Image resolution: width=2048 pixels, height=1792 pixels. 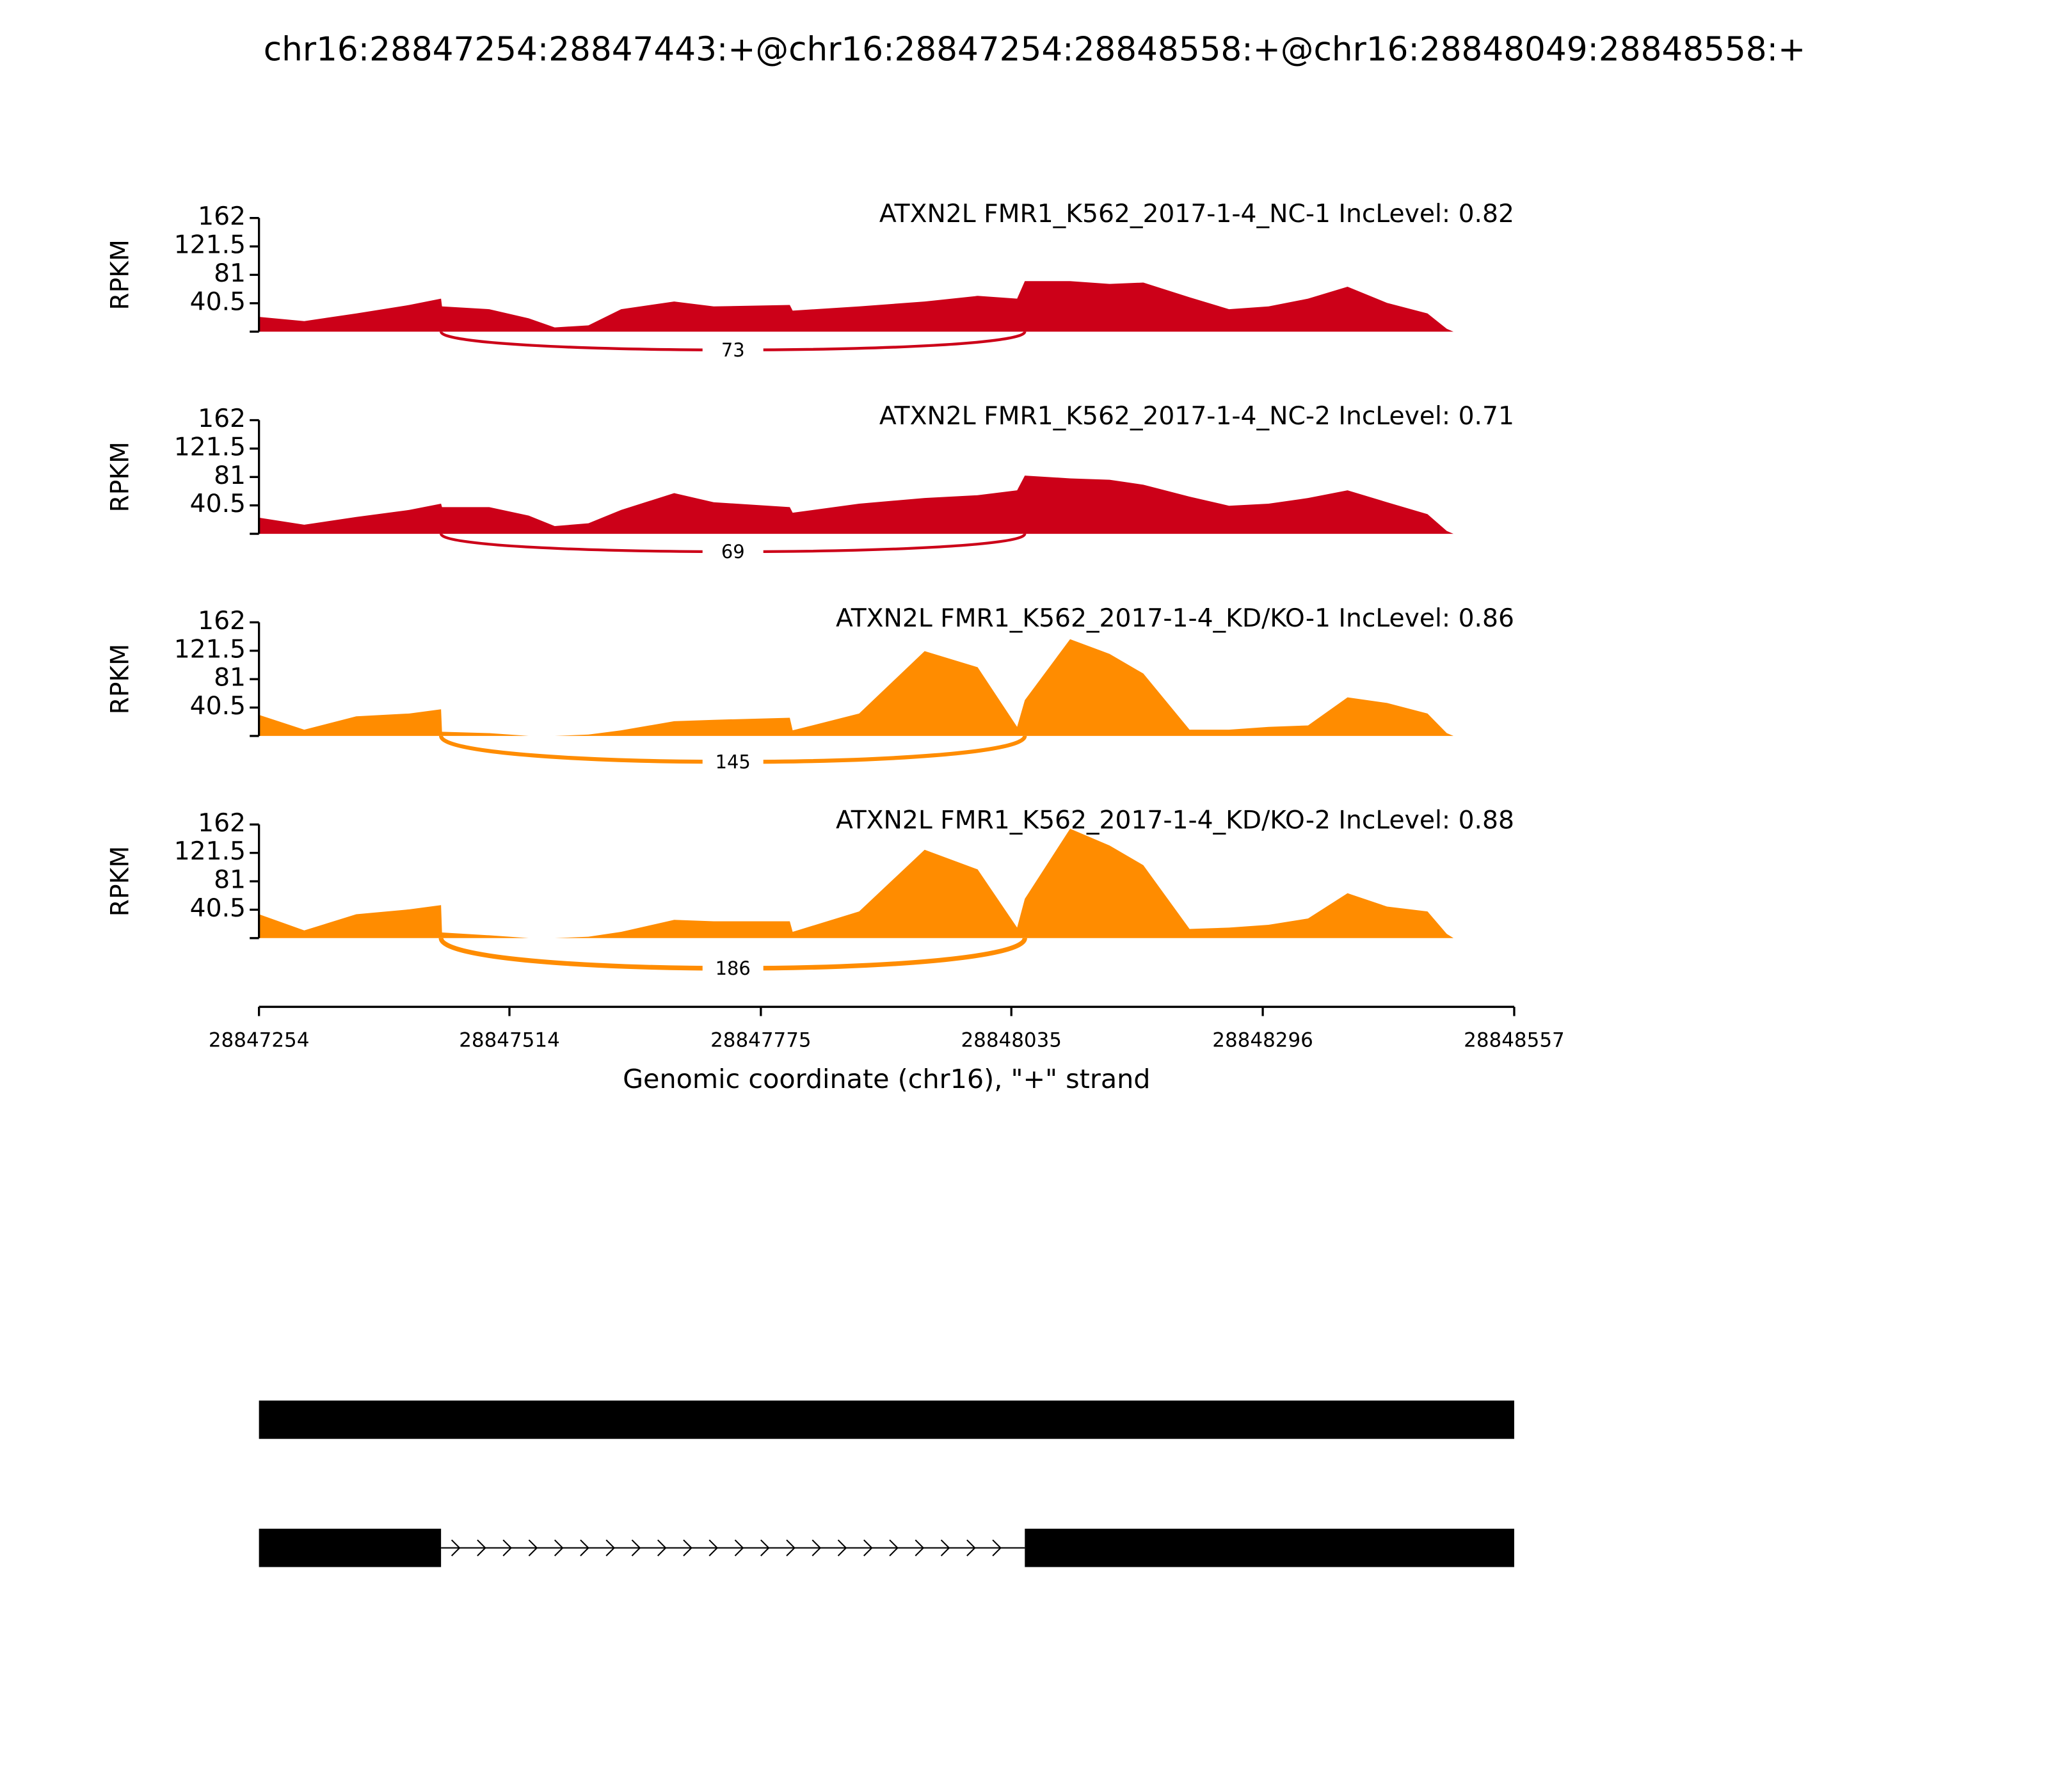 I want to click on junction-count: 73, so click(x=733, y=350).